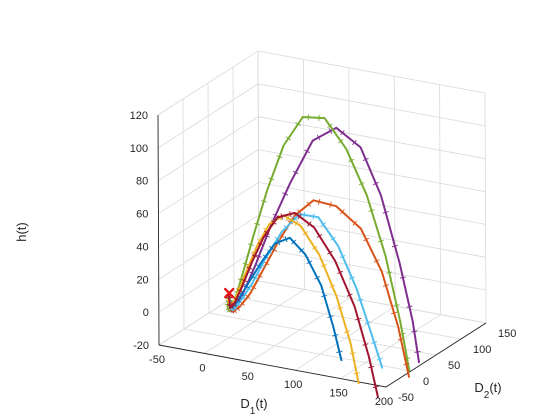  Describe the element at coordinates (21, 232) in the screenshot. I see `z-axis-label: h(t)` at that location.